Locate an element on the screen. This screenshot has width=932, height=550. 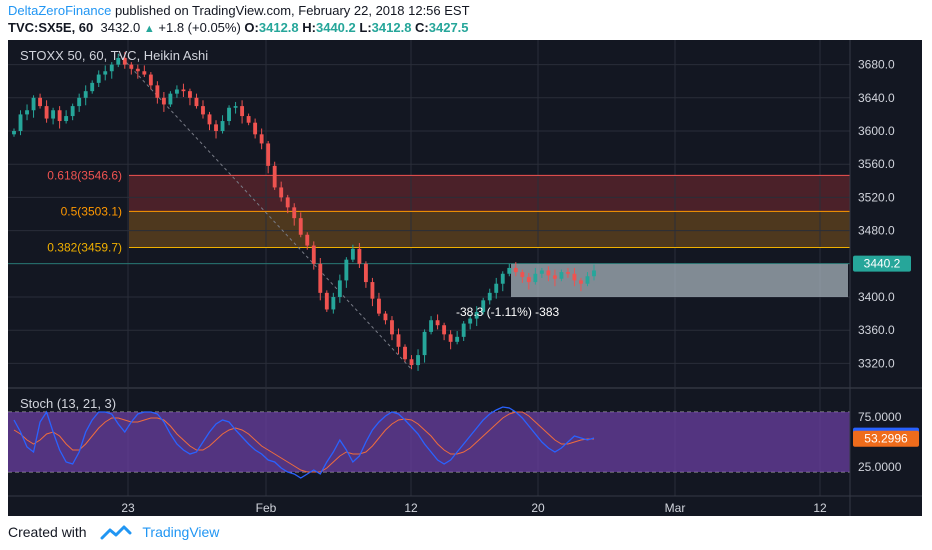
high-label: H: is located at coordinates (309, 27).